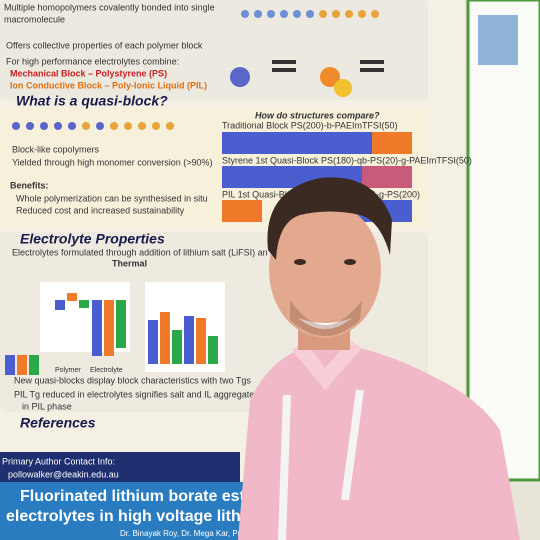 The width and height of the screenshot is (540, 540). Describe the element at coordinates (34, 19) in the screenshot. I see `intro: macromolecule` at that location.